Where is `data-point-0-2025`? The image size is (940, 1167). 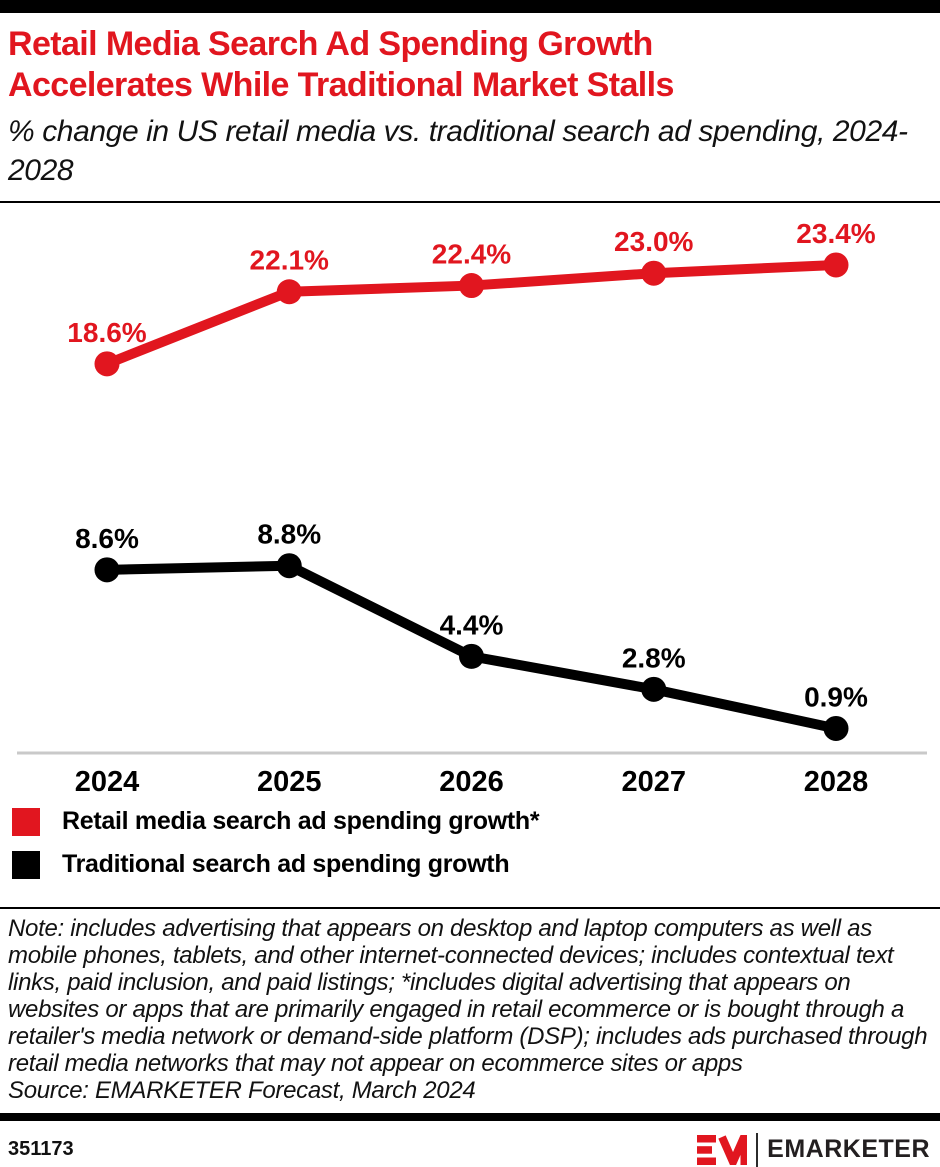
data-point-0-2025 is located at coordinates (289, 292).